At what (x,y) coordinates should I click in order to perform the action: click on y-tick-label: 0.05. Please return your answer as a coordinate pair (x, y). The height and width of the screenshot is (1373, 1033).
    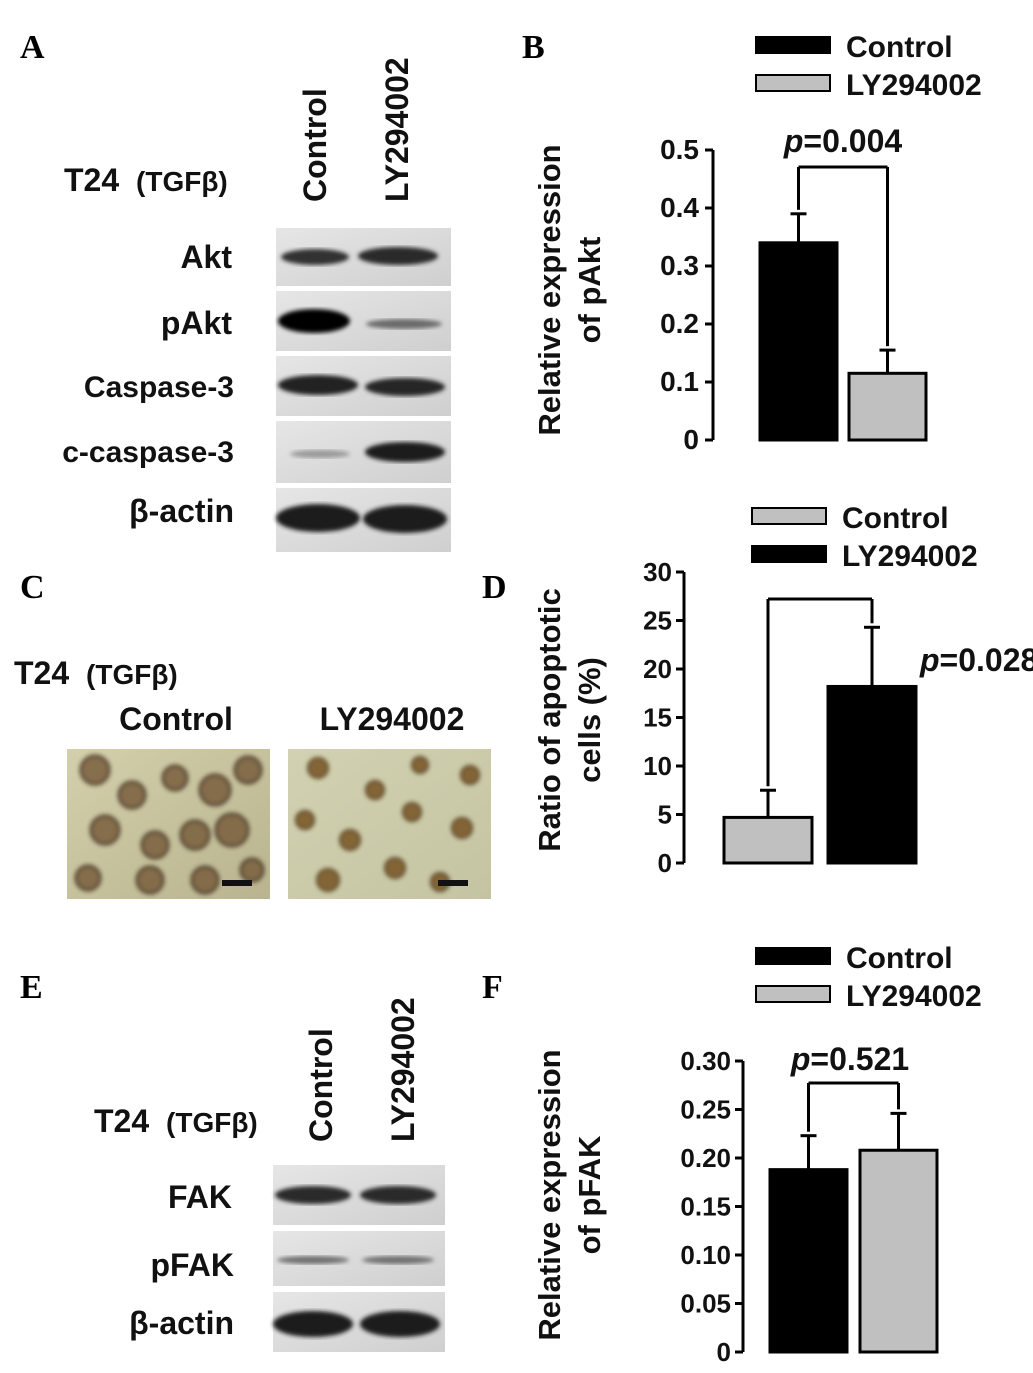
    Looking at the image, I should click on (705, 1304).